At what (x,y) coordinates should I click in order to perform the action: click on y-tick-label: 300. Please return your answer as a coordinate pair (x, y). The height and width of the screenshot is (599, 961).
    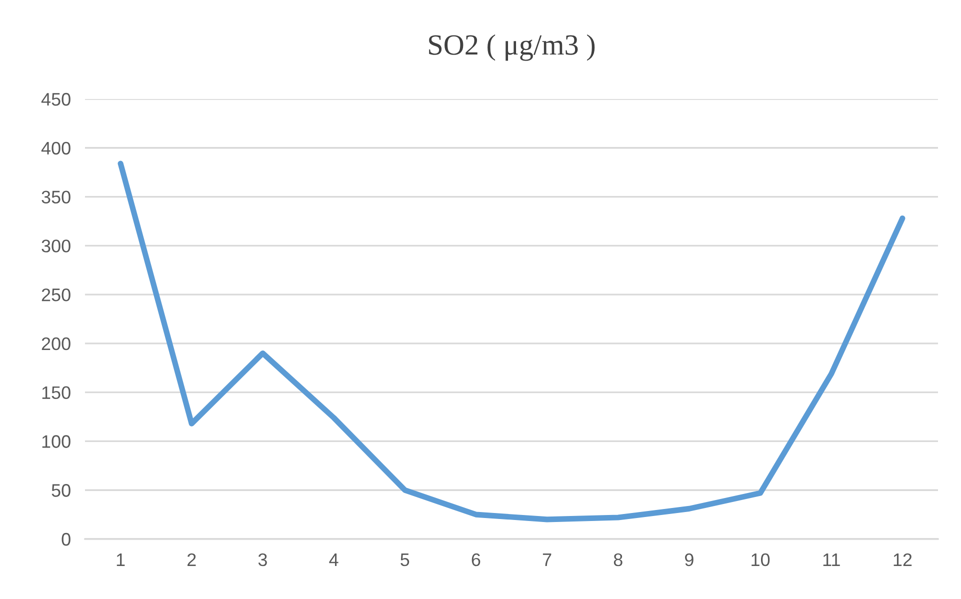
    Looking at the image, I should click on (56, 246).